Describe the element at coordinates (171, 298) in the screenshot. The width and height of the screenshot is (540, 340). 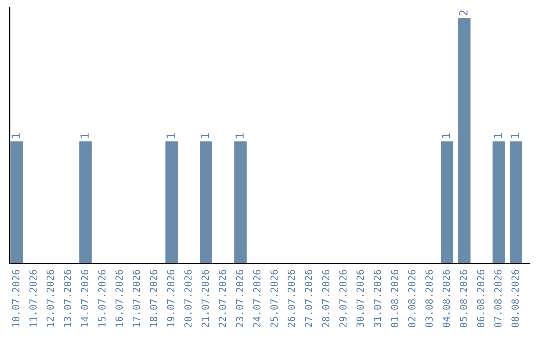
I see `x-tick-label: 19.07.2026` at that location.